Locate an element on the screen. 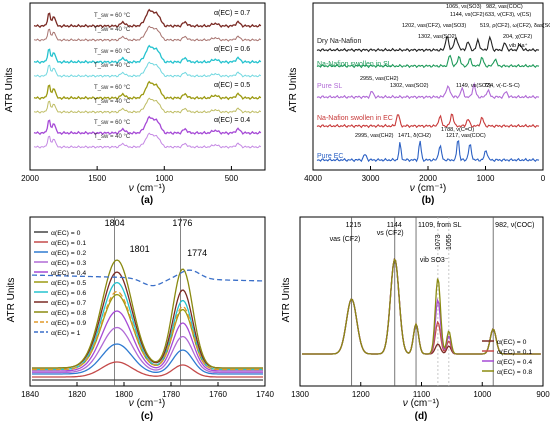 The height and width of the screenshot is (433, 550). peak-label-c-3: 1774 is located at coordinates (197, 253).